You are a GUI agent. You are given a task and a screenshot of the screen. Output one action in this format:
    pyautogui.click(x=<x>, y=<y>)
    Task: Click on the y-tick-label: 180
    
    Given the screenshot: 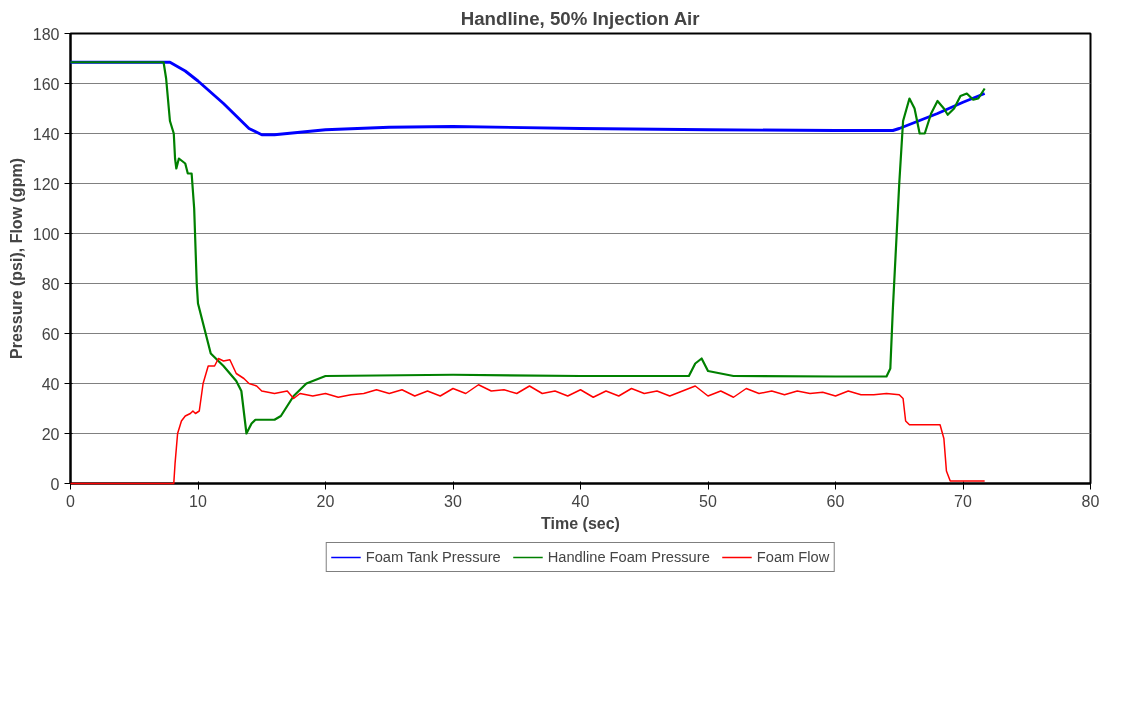 What is the action you would take?
    pyautogui.click(x=46, y=34)
    